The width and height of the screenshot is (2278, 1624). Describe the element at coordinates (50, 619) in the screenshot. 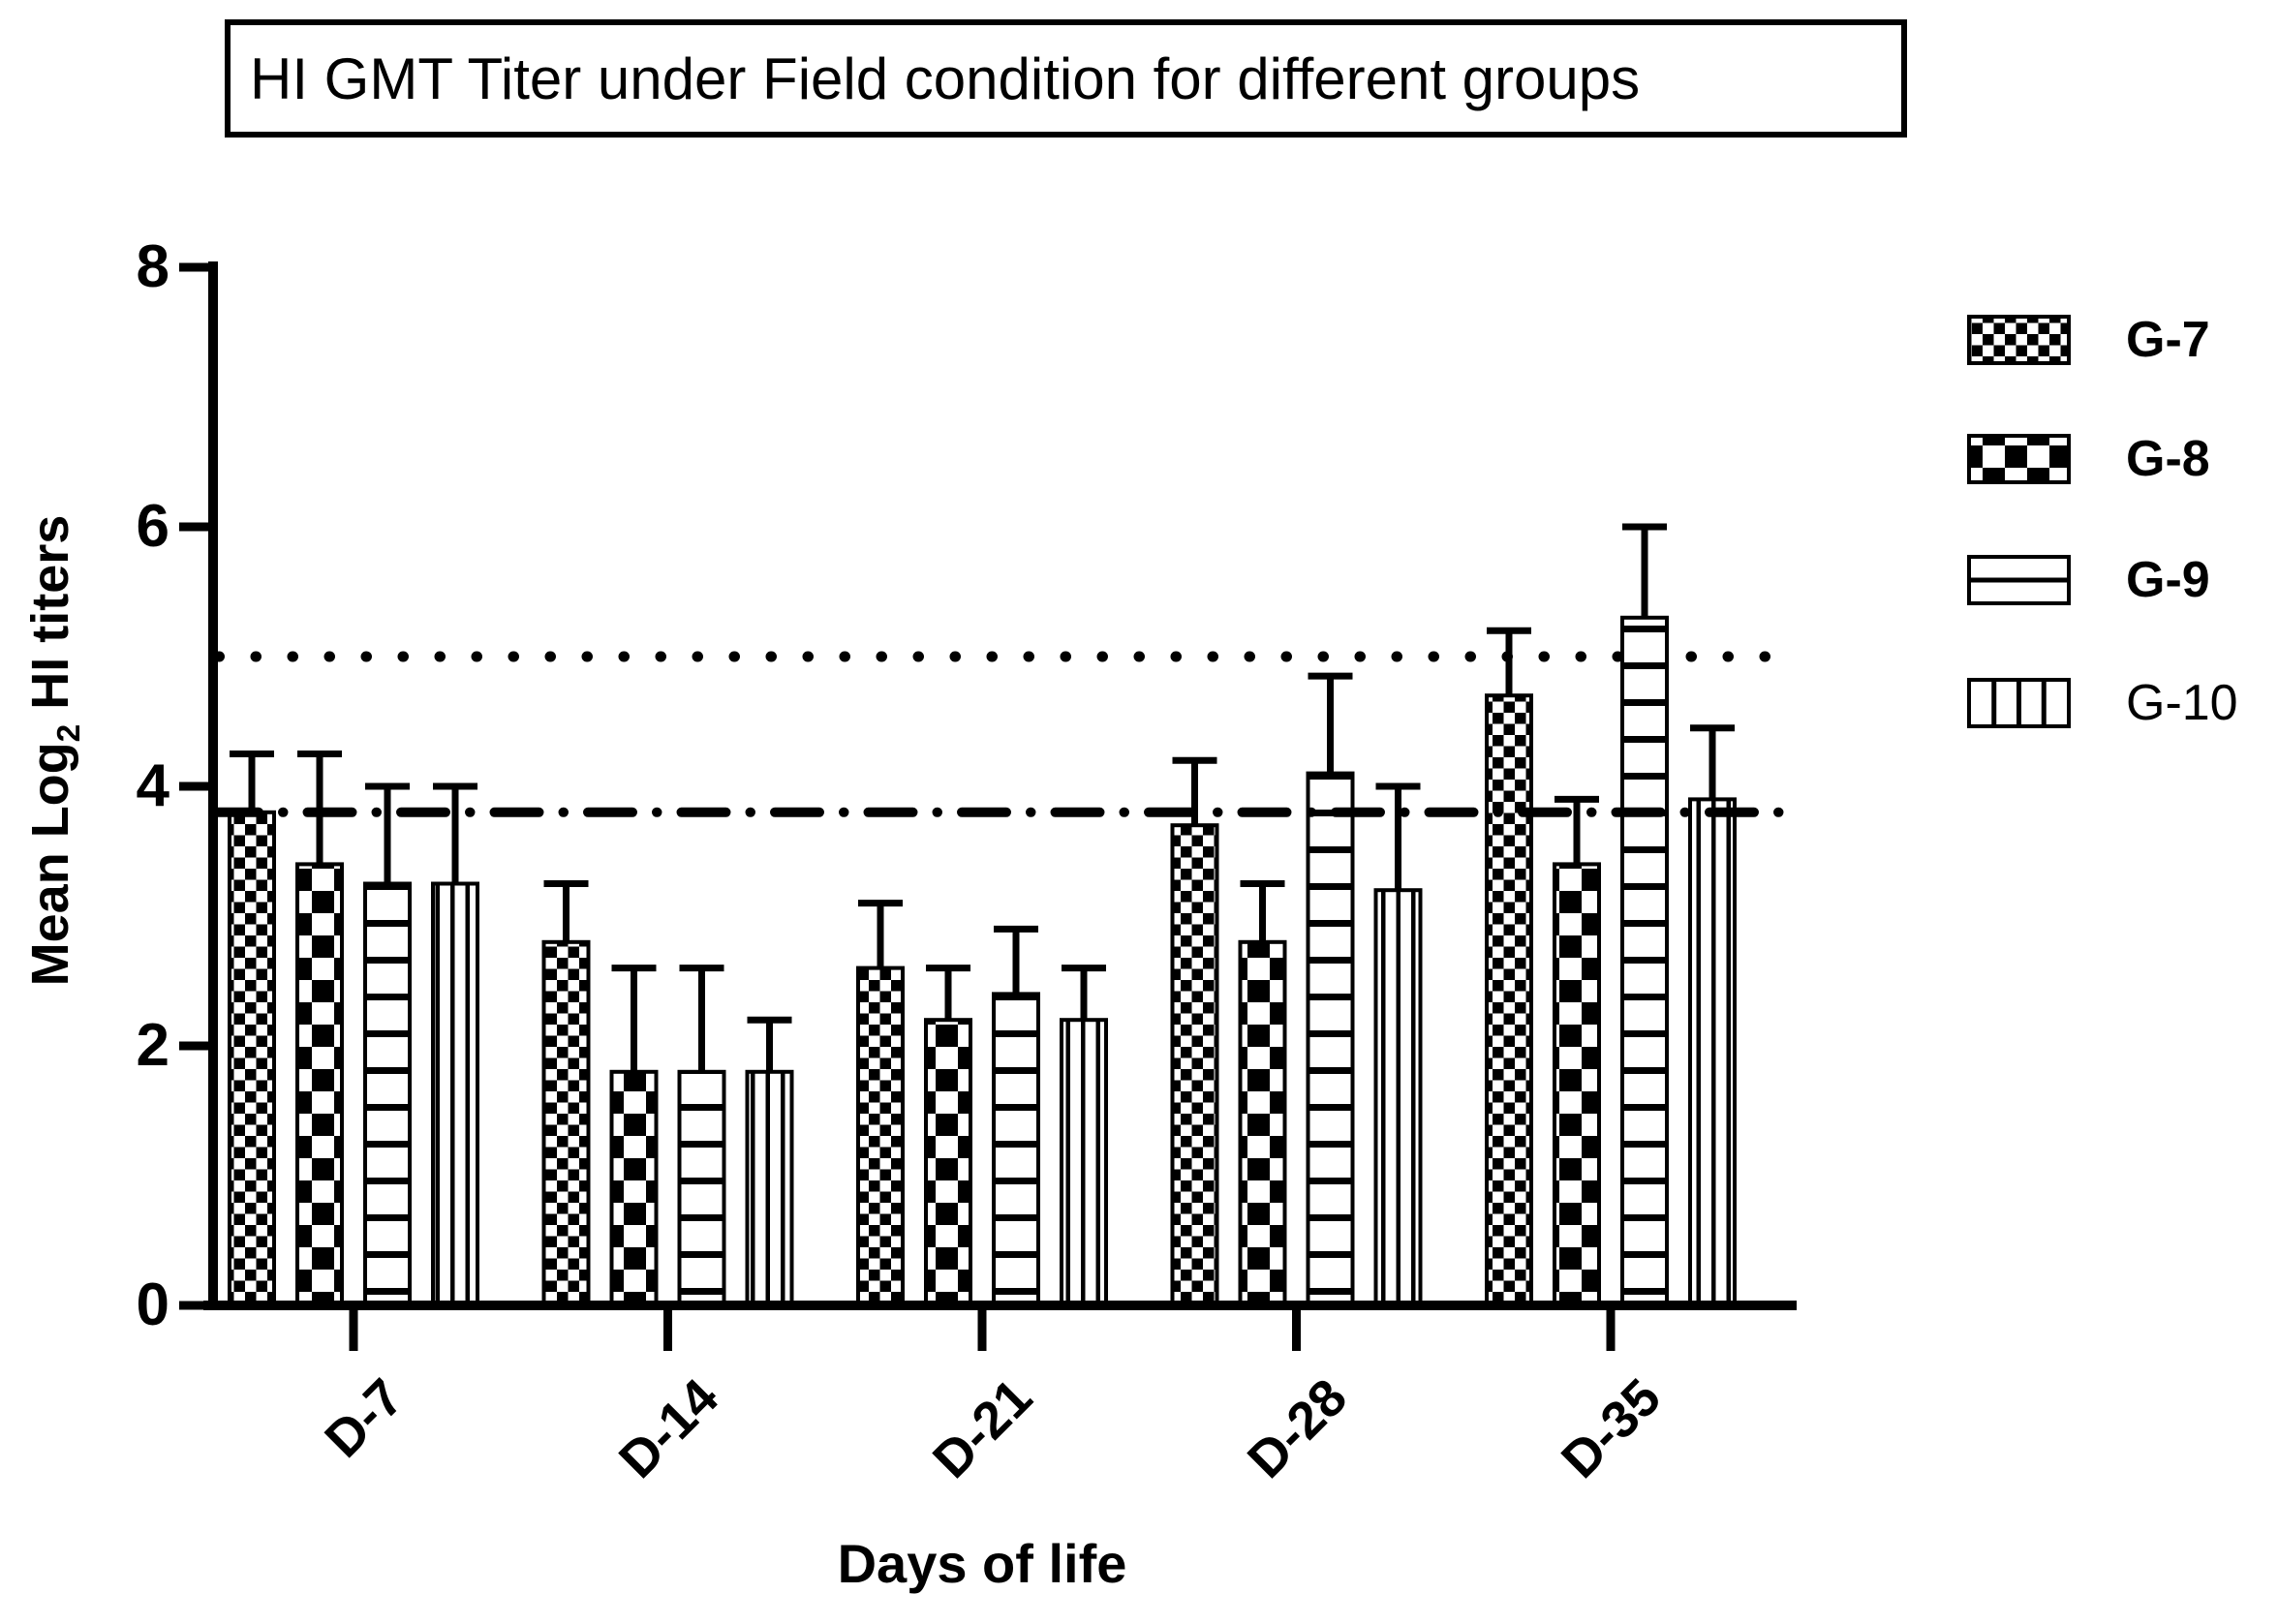

I see `y-axis-title-suffix: HI titers` at that location.